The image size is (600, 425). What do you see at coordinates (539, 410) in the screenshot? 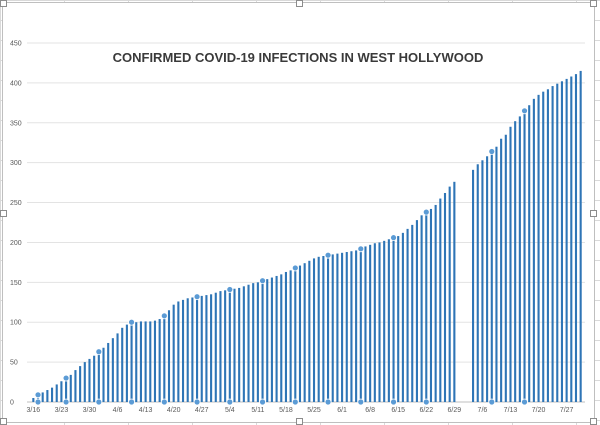
I see `x-tick-label: 7/20` at bounding box center [539, 410].